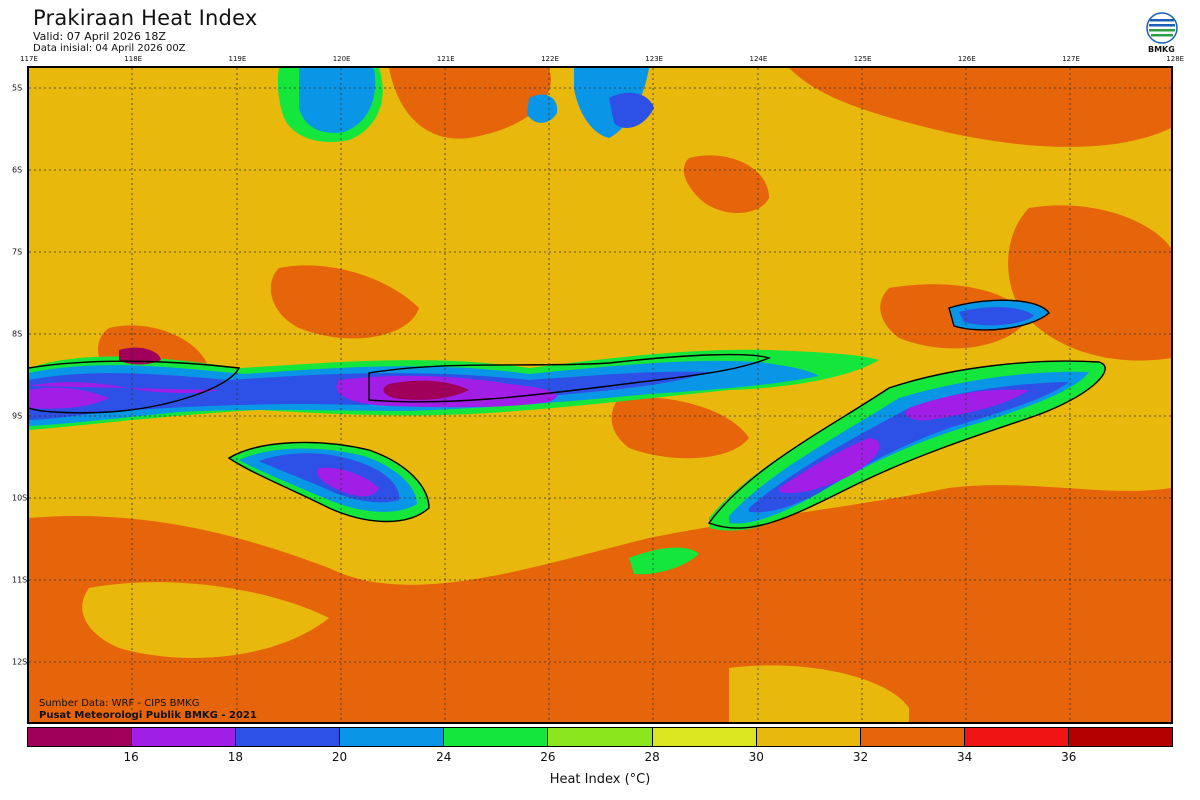 This screenshot has width=1200, height=800. Describe the element at coordinates (109, 48) in the screenshot. I see `init-time: Data inisial: 04 April 2026 00Z` at that location.